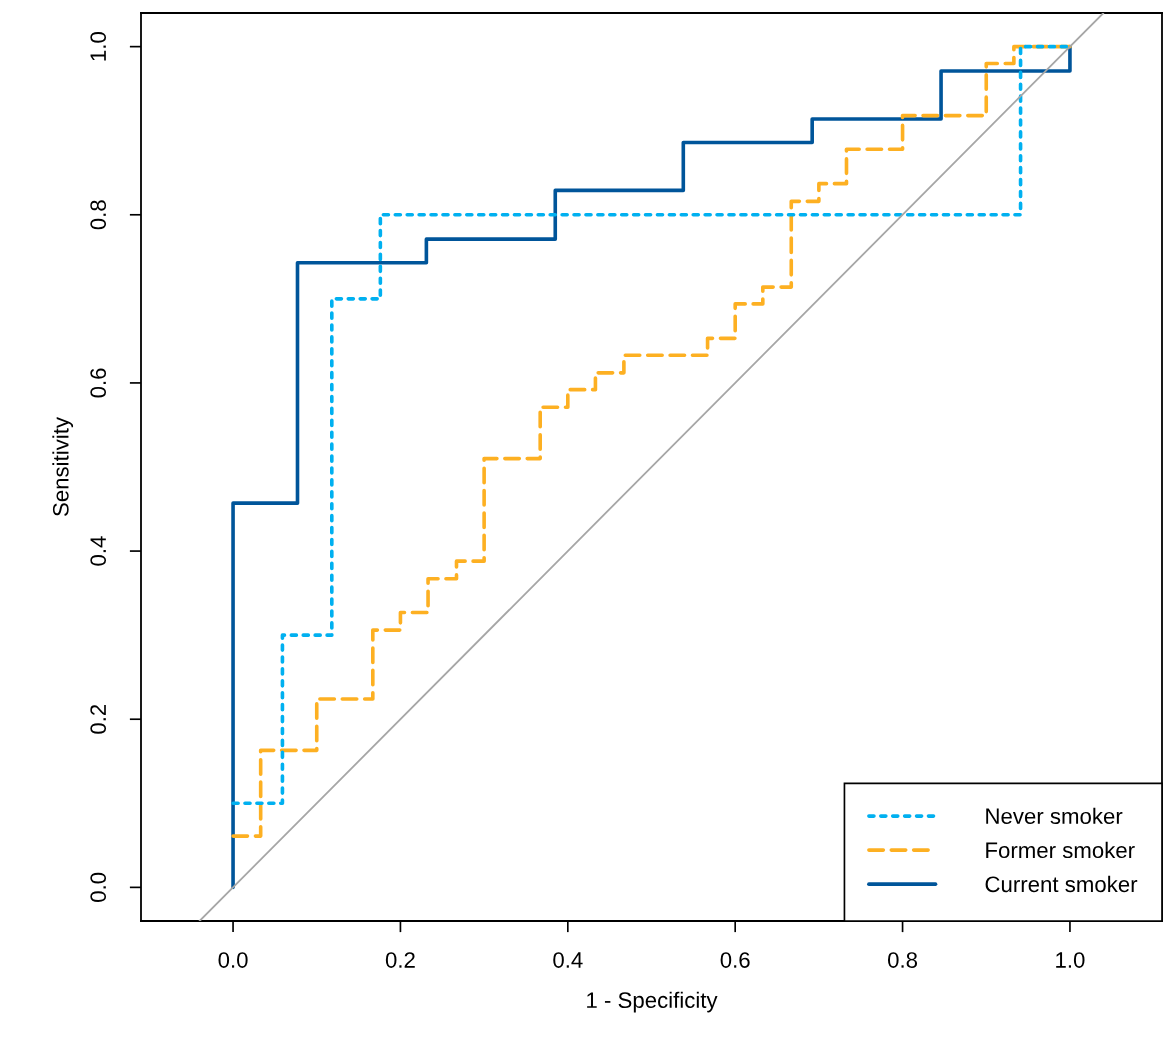  What do you see at coordinates (902, 960) in the screenshot?
I see `x-tick-label: 0.8` at bounding box center [902, 960].